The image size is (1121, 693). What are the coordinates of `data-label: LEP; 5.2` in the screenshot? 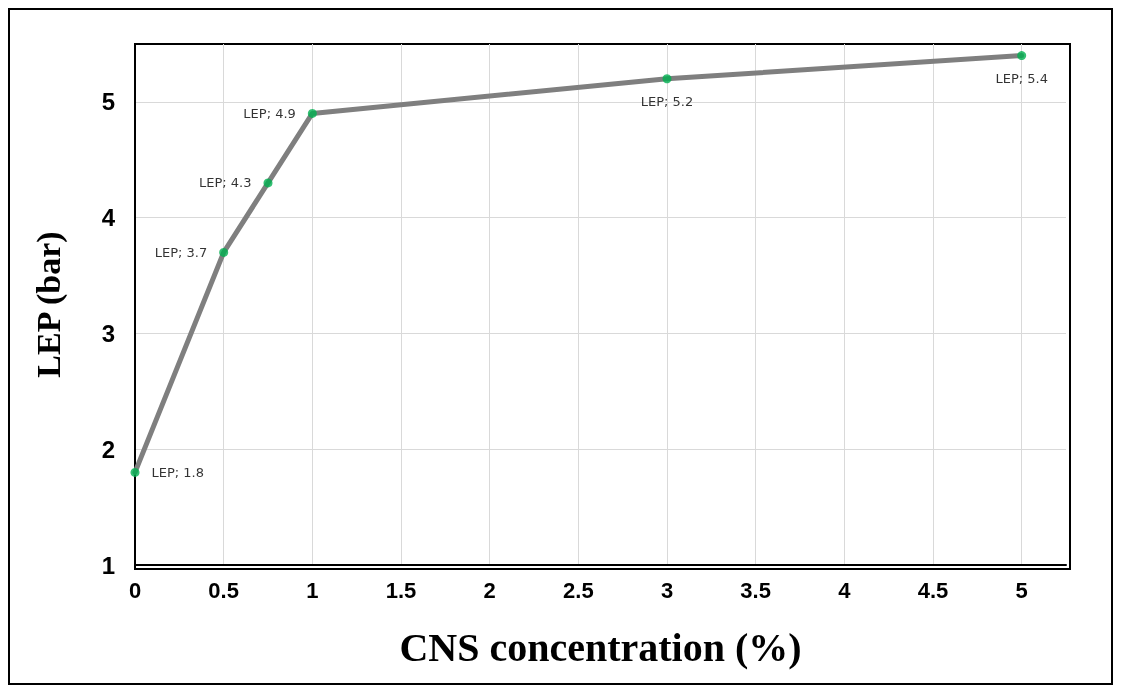 It's located at (667, 102).